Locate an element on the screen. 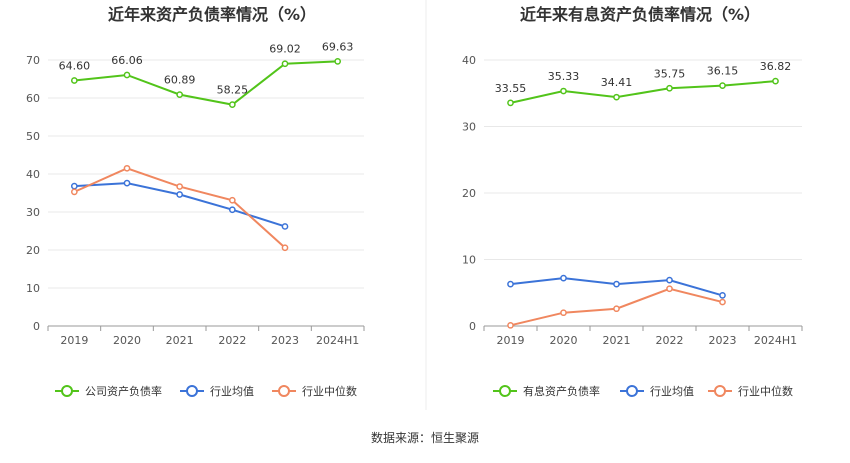 The width and height of the screenshot is (850, 463). data-label: 34.41 is located at coordinates (617, 82).